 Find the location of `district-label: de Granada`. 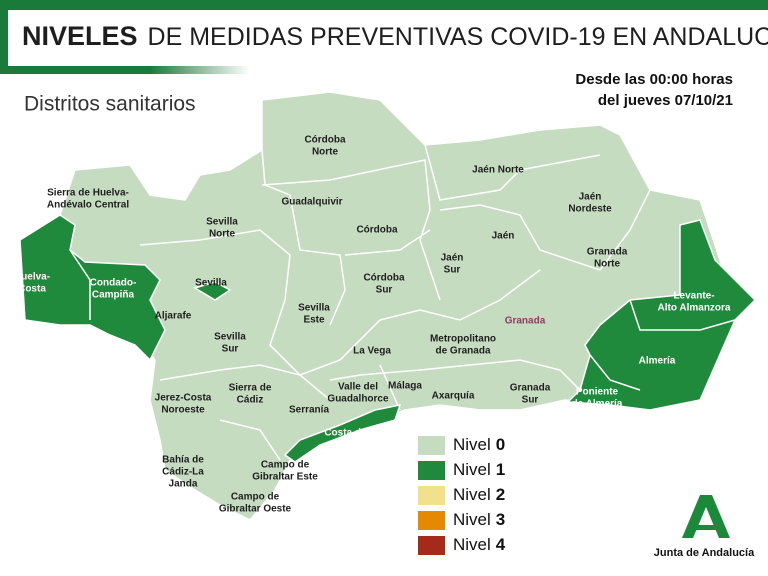

district-label: de Granada is located at coordinates (462, 351).